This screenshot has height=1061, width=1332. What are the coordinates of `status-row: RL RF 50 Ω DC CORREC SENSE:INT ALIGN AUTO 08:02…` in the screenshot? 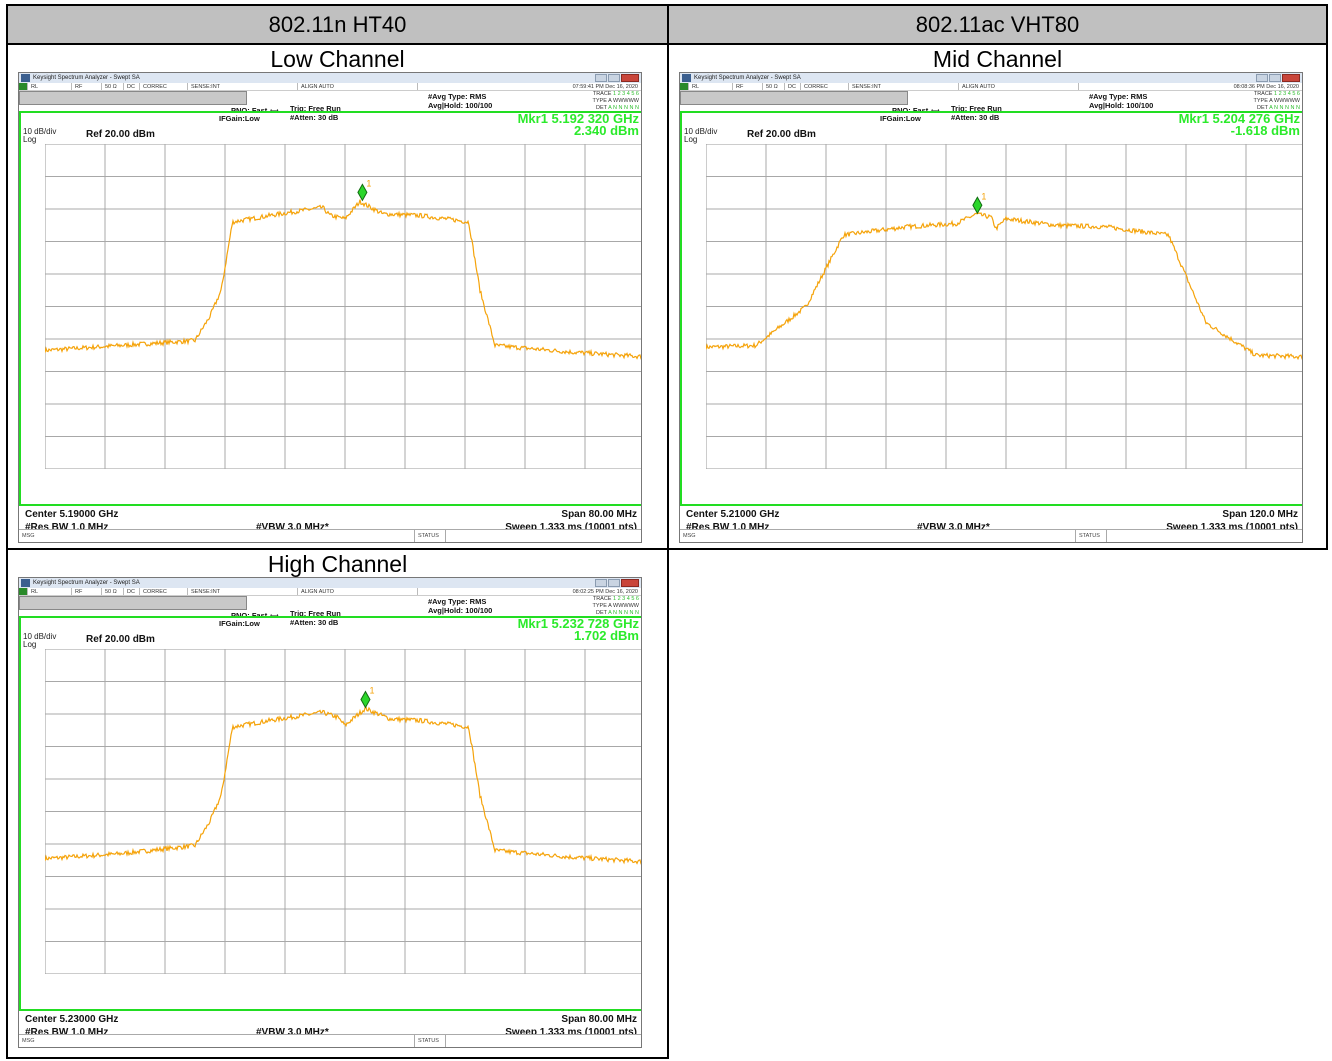 It's located at (330, 592).